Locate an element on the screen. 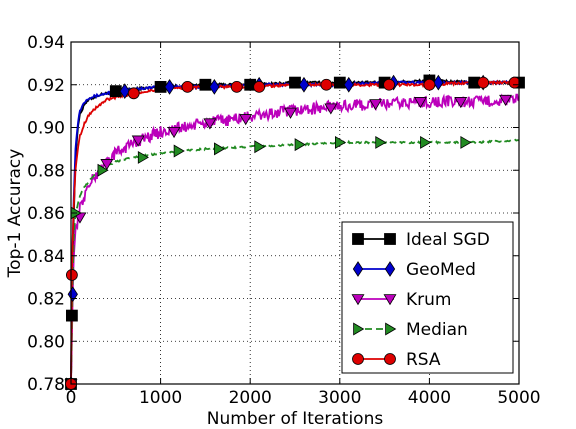 Image resolution: width=576 pixels, height=429 pixels. y-tick-label: 0.80 is located at coordinates (46, 342).